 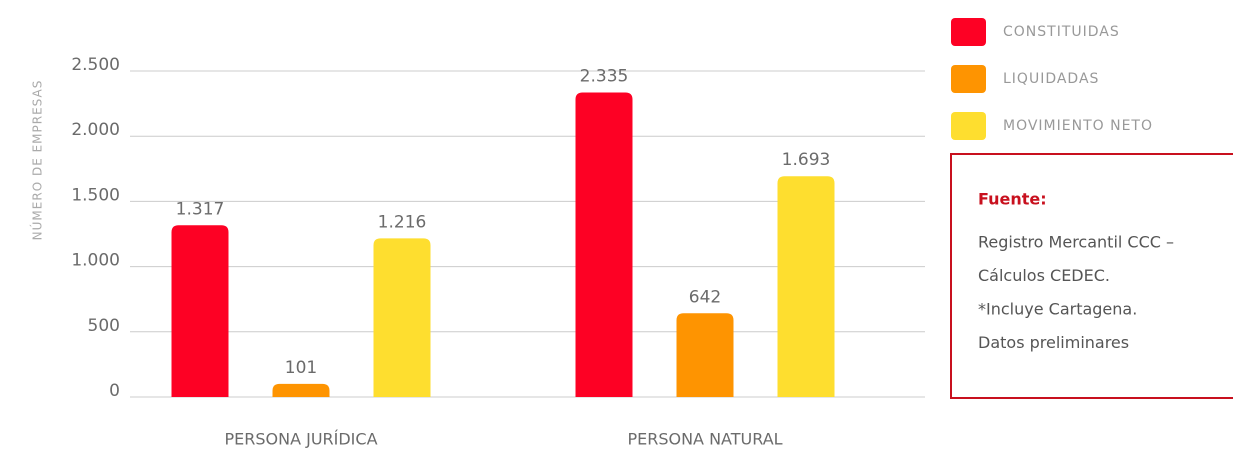 I want to click on x-tick-label: PERSONA NATURAL, so click(x=704, y=439).